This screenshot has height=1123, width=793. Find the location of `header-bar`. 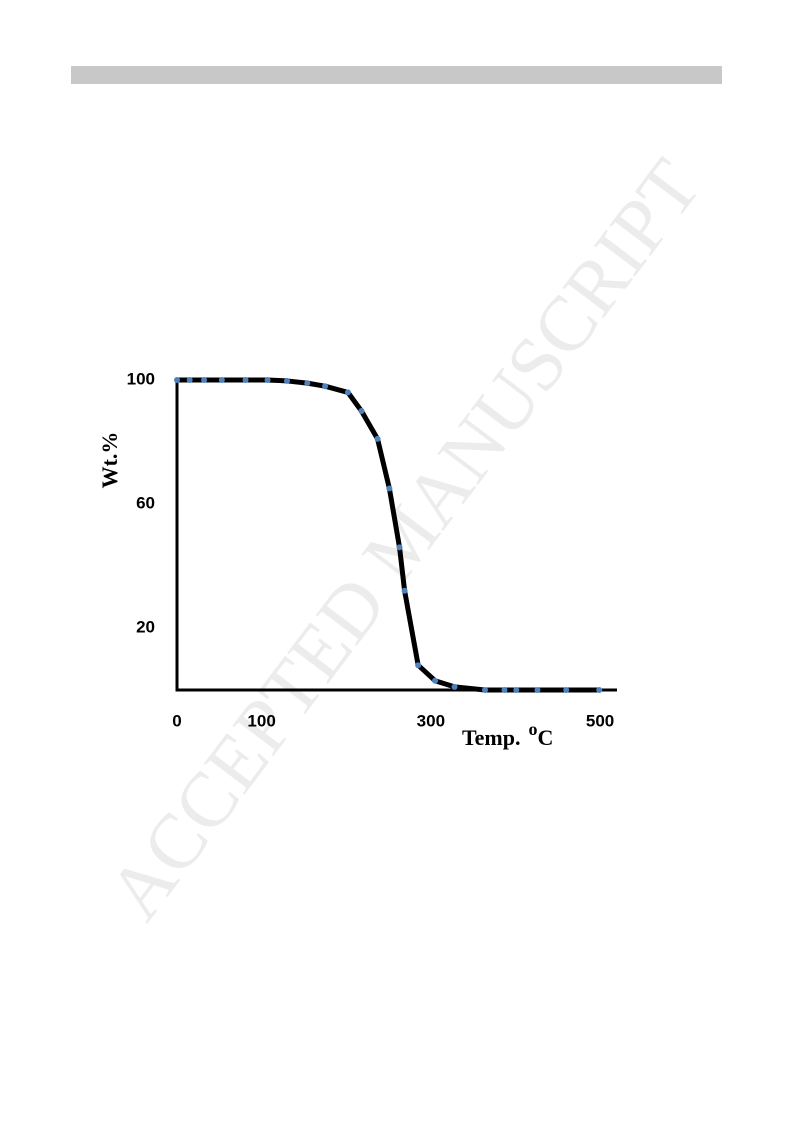

header-bar is located at coordinates (396, 75).